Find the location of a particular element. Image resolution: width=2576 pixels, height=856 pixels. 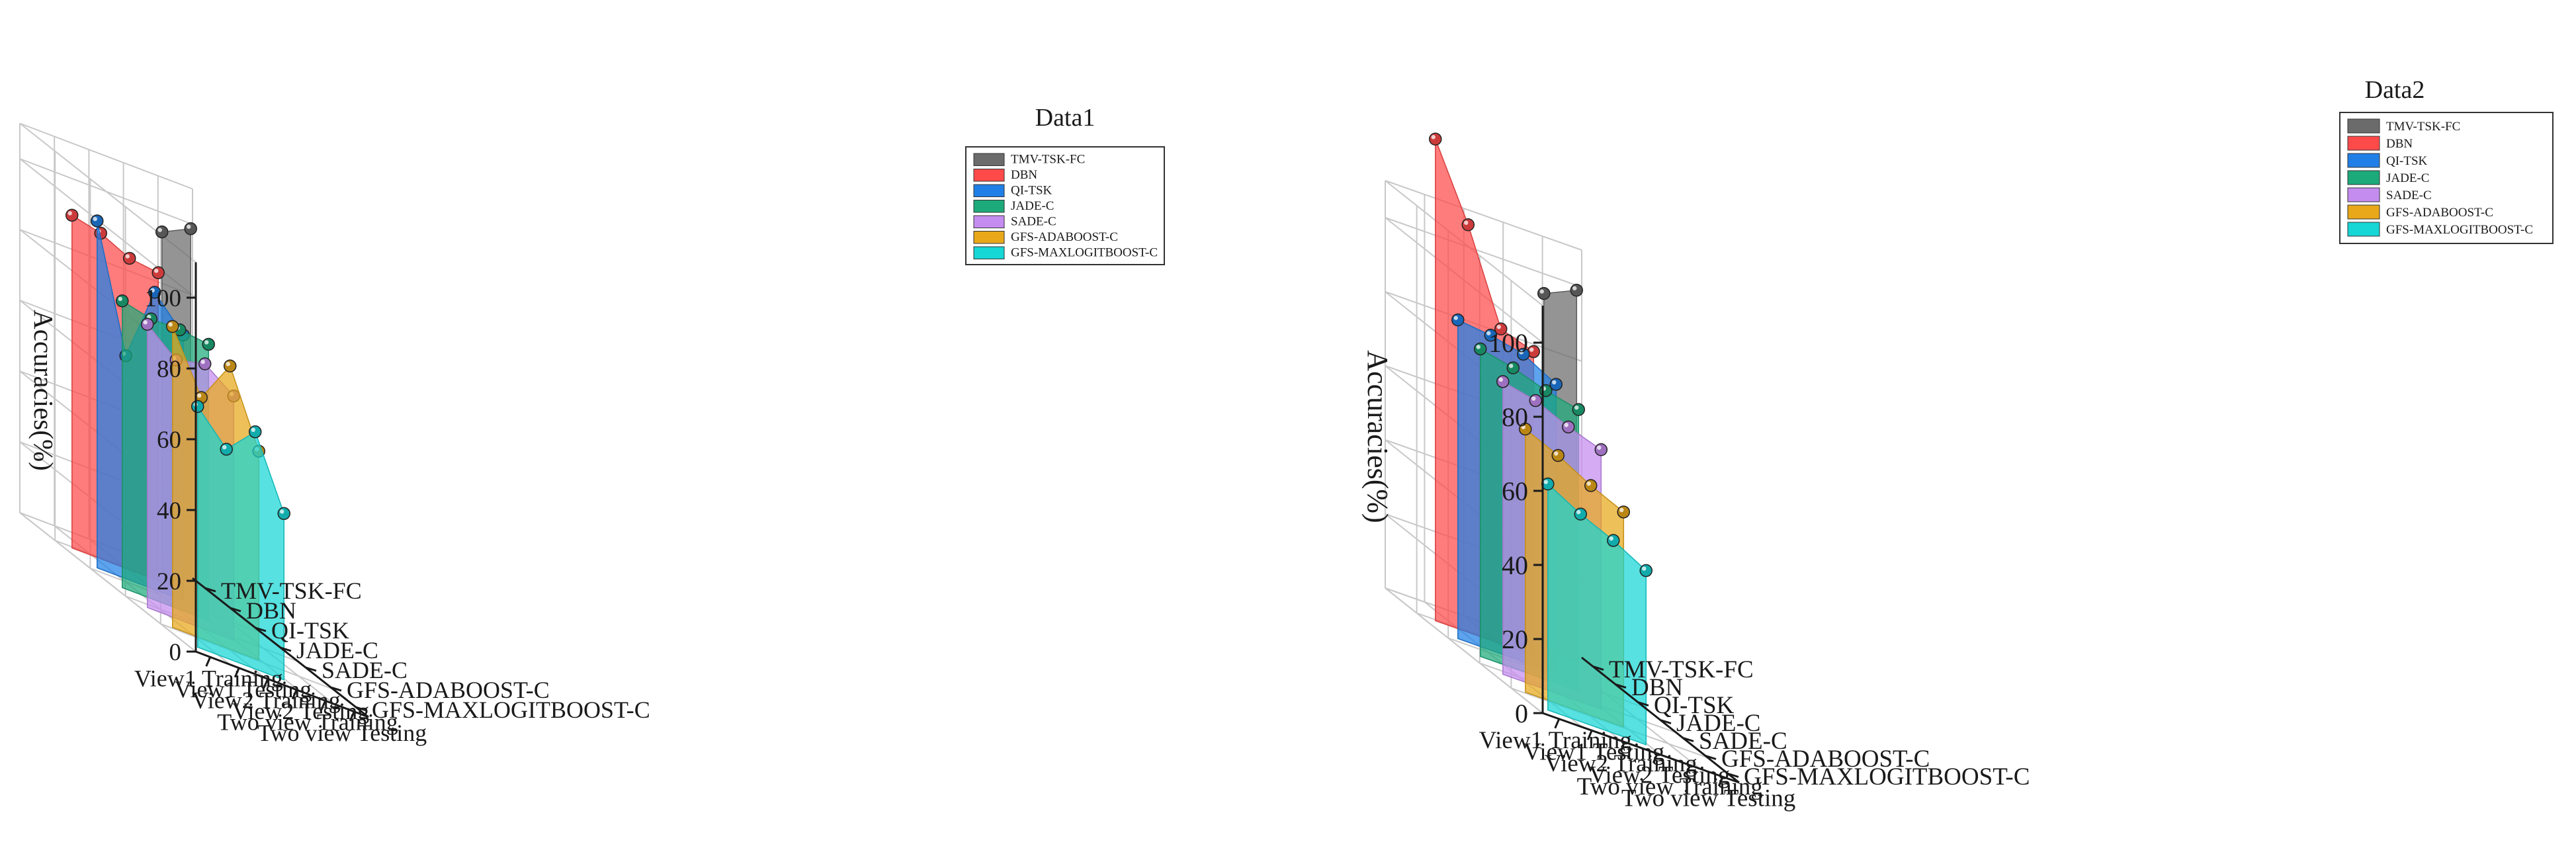

legend-label: GFS-MAXLOGITBOOST-C is located at coordinates (1084, 253).